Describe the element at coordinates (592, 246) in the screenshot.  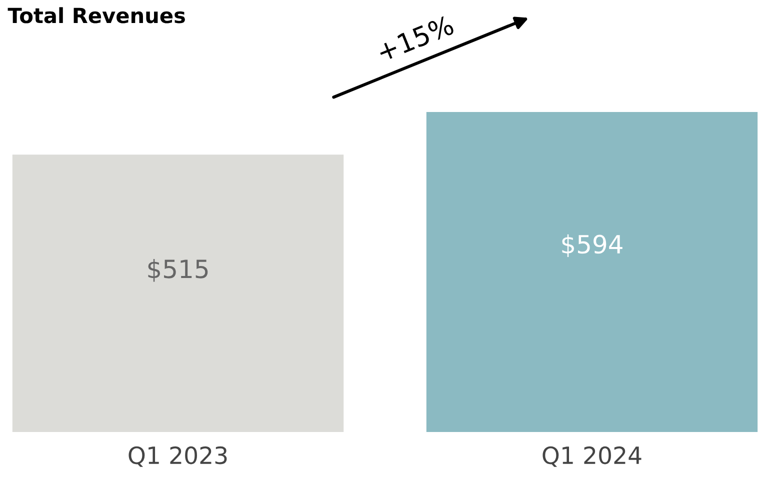
I see `data-label: $594` at that location.